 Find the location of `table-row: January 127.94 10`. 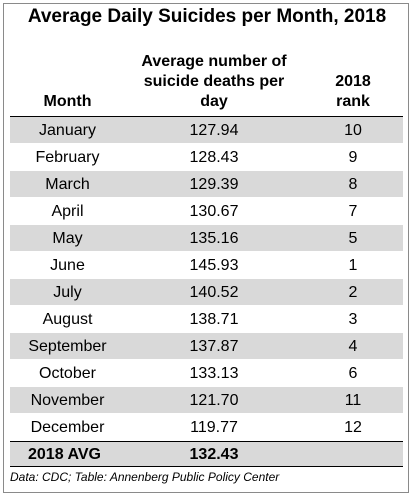

table-row: January 127.94 10 is located at coordinates (206, 130).